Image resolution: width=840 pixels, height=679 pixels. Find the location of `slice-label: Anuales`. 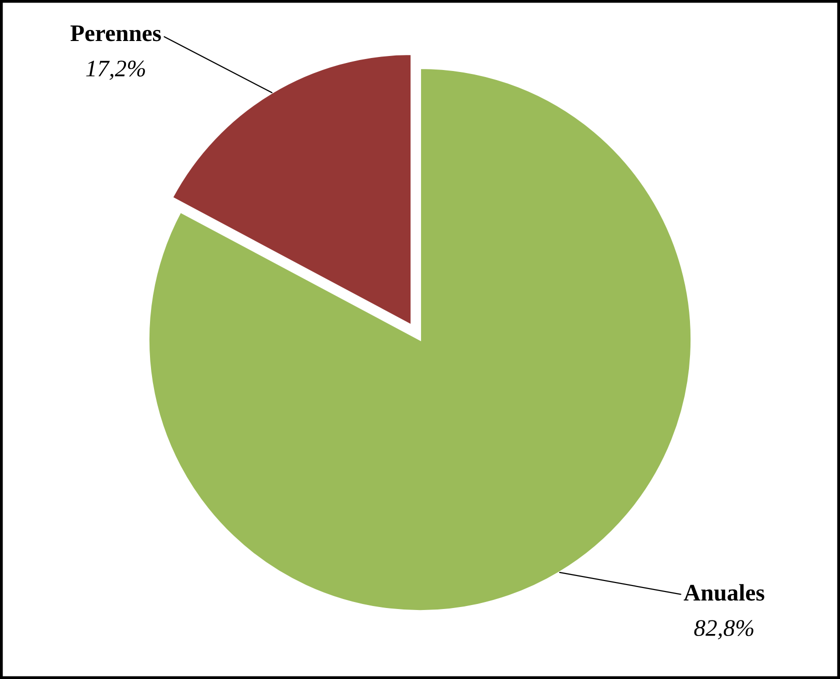

slice-label: Anuales is located at coordinates (724, 592).